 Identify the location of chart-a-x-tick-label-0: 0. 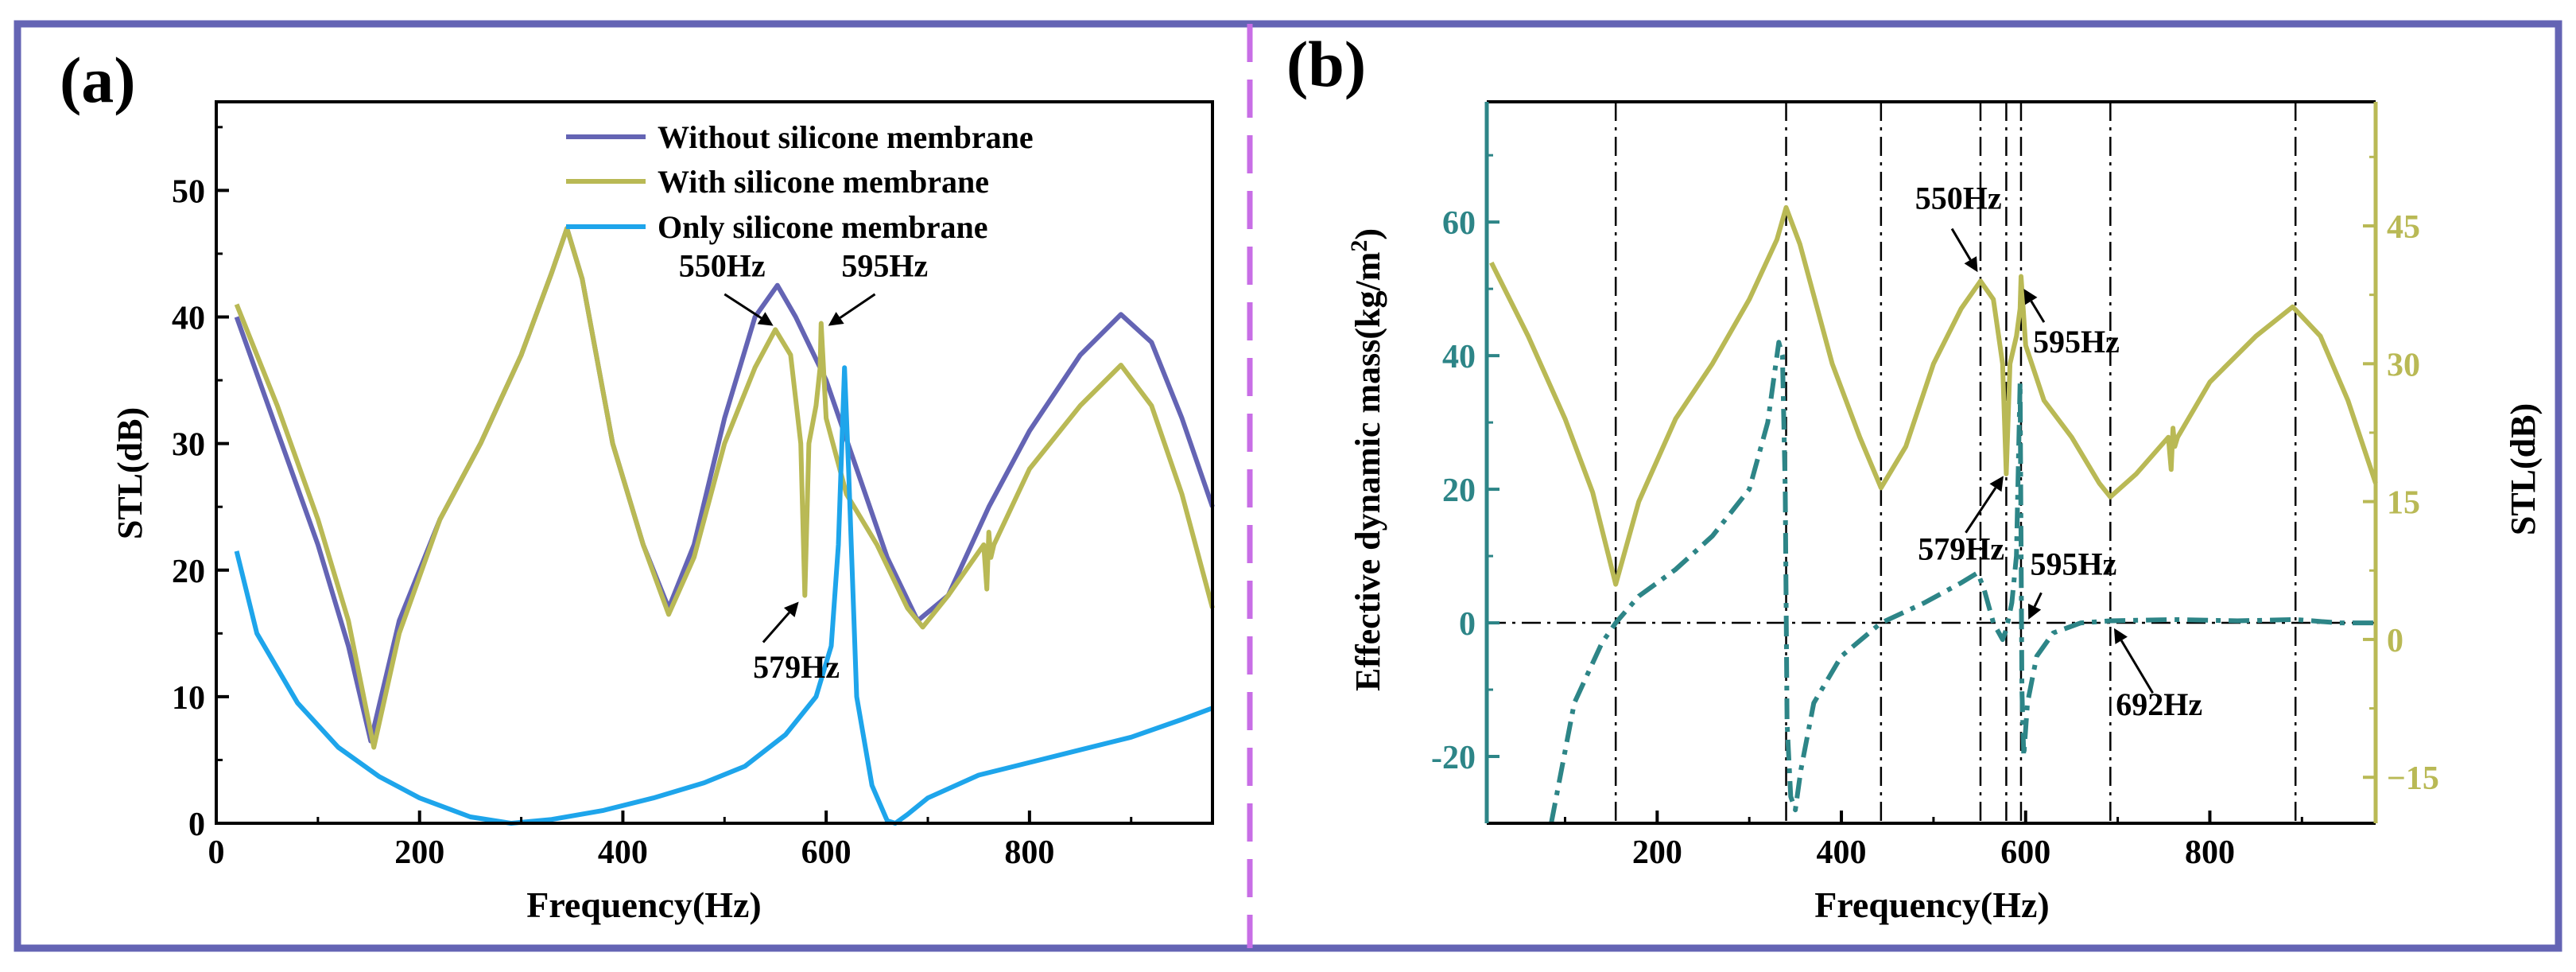
(217, 853).